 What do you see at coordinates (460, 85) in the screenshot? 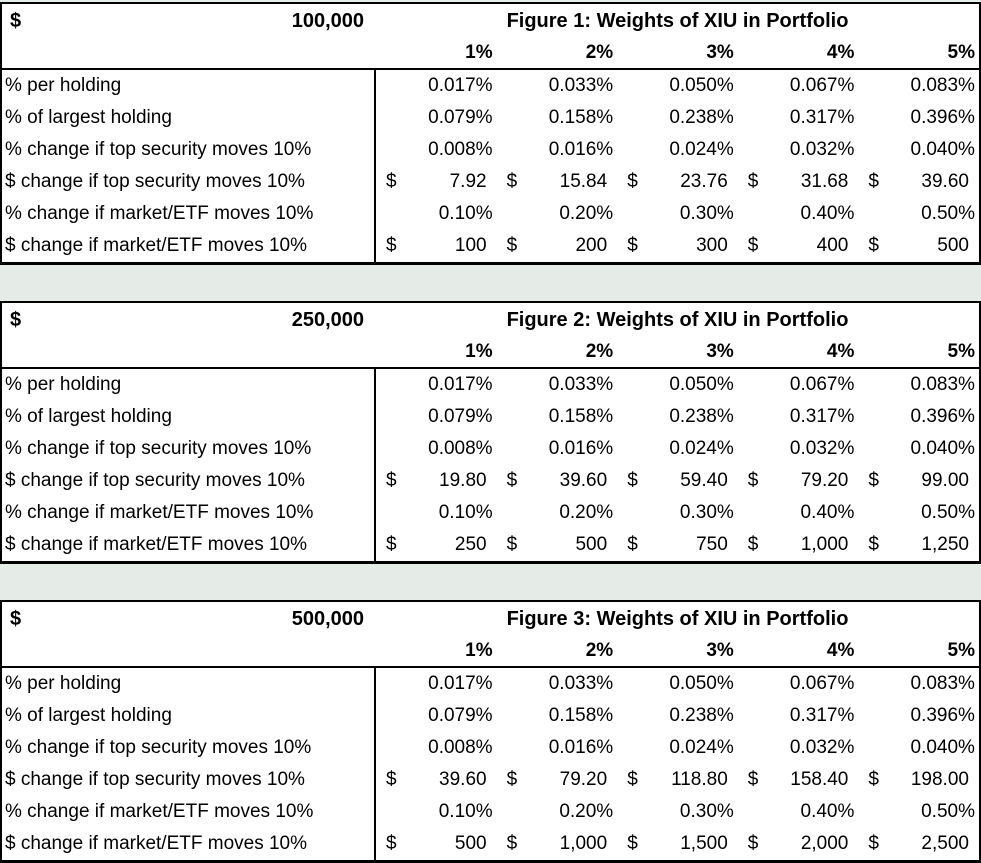
I see `percent-value-cell: 0.017%` at bounding box center [460, 85].